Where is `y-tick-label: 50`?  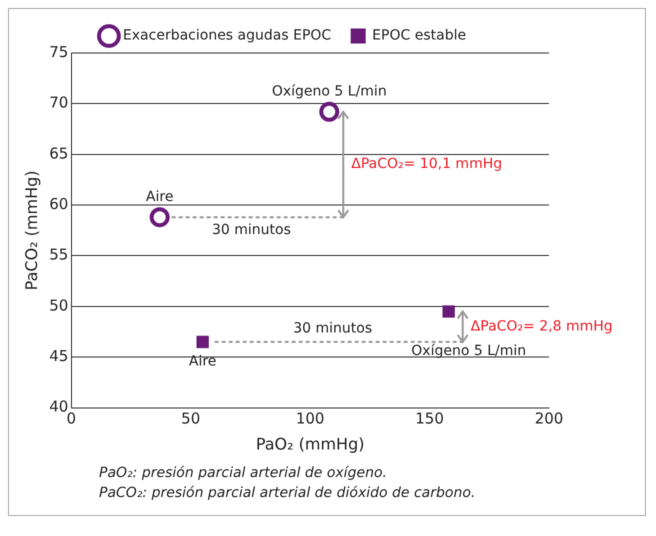 y-tick-label: 50 is located at coordinates (58, 305).